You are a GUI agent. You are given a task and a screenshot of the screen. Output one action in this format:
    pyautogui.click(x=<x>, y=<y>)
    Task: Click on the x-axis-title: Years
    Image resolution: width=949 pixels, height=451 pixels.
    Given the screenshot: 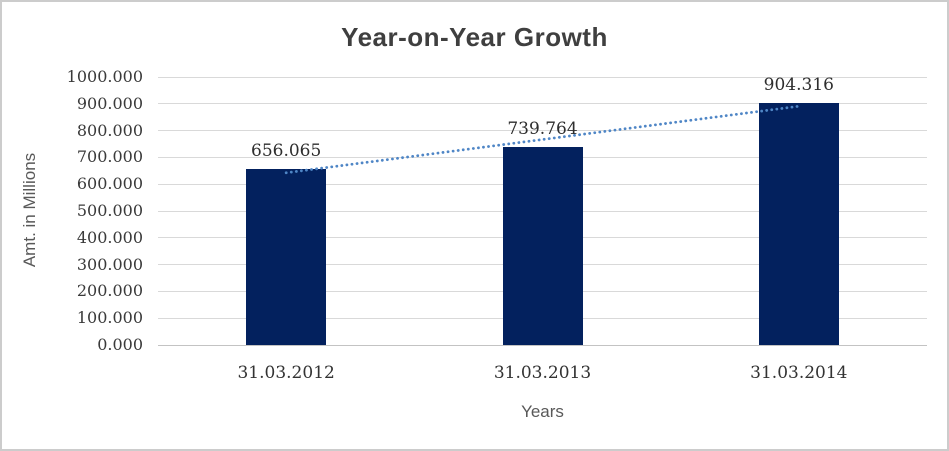 What is the action you would take?
    pyautogui.click(x=542, y=411)
    